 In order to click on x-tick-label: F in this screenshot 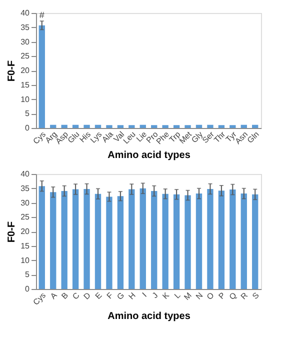, I will do `click(110, 295)`.